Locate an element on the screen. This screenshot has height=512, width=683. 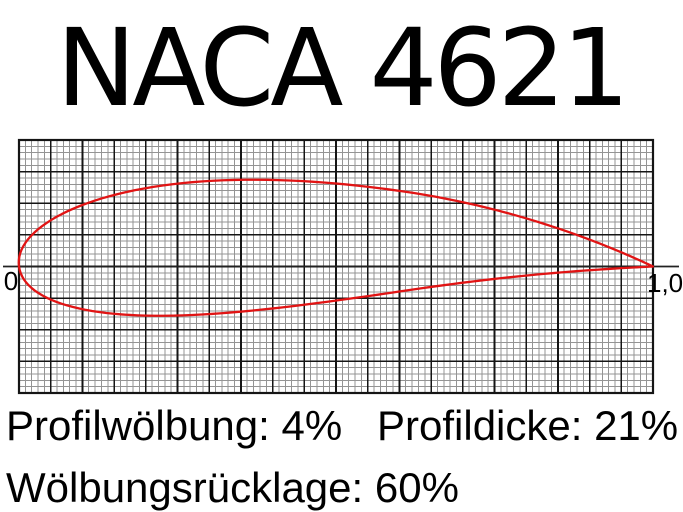
x-axis-origin-label: 0 is located at coordinates (11, 281).